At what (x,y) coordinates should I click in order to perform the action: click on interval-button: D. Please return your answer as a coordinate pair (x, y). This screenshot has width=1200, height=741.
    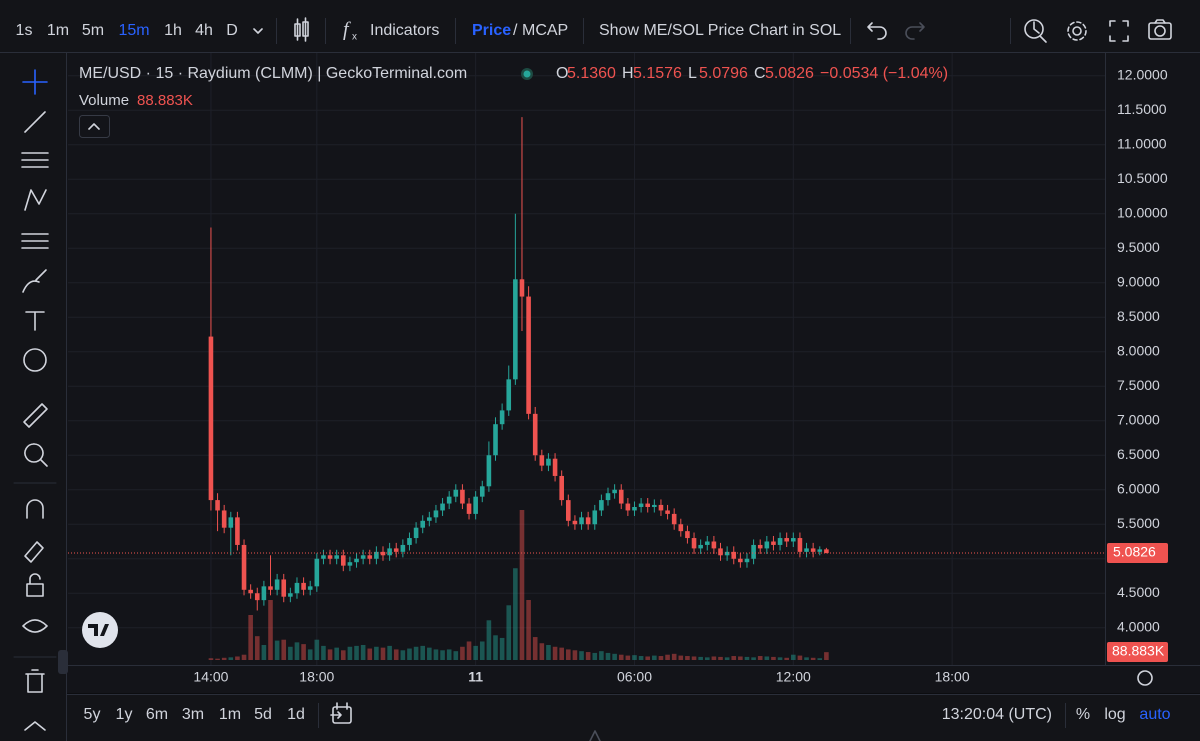
    Looking at the image, I should click on (232, 30).